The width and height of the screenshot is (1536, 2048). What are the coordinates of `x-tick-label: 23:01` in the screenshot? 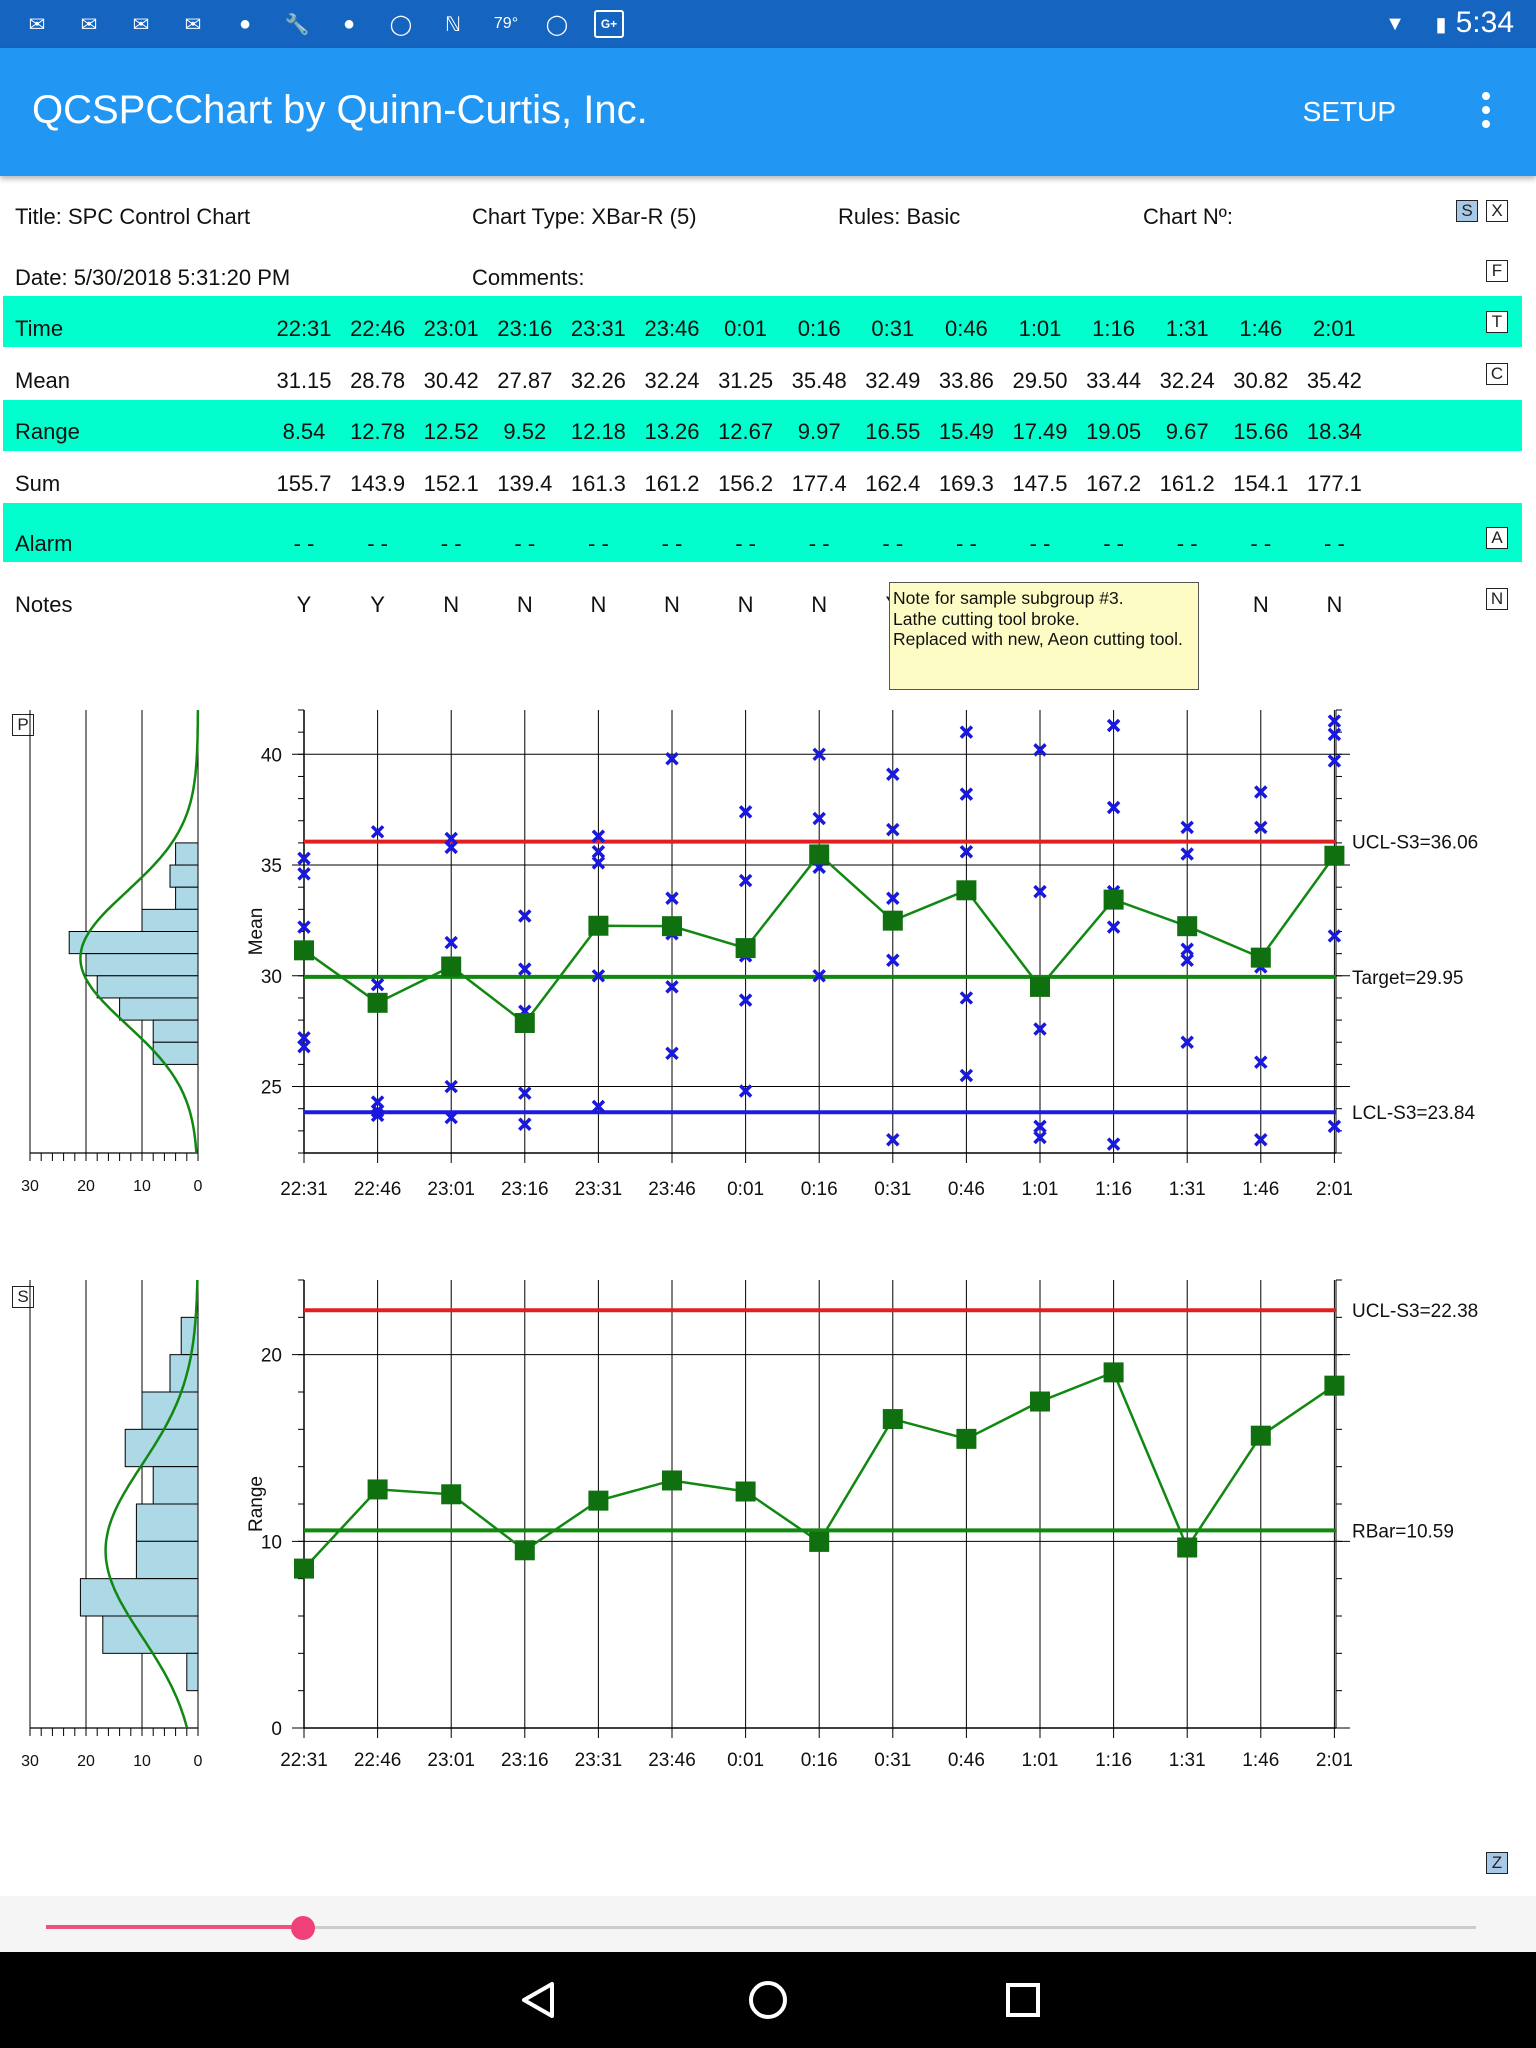 It's located at (451, 1189).